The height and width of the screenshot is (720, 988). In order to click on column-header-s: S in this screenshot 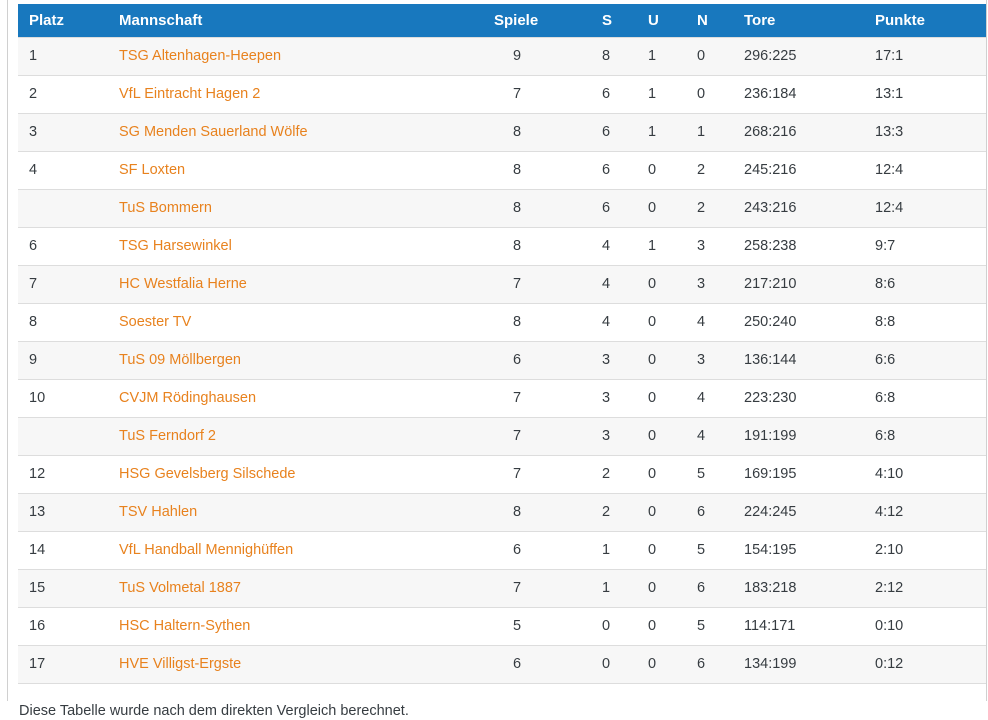, I will do `click(614, 21)`.